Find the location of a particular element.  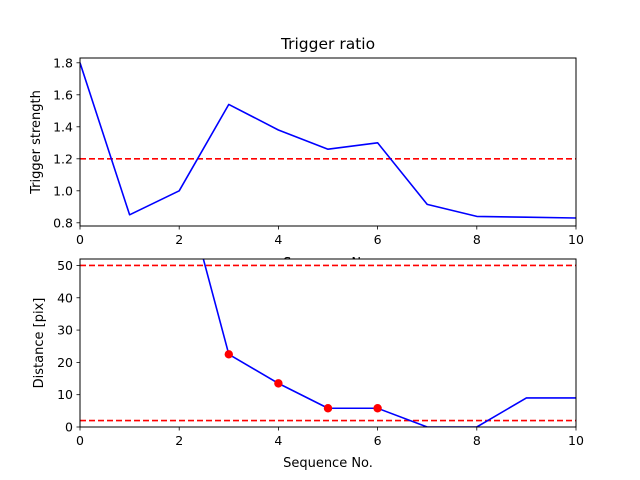

top-y-tick-label: 0.8 is located at coordinates (63, 222).